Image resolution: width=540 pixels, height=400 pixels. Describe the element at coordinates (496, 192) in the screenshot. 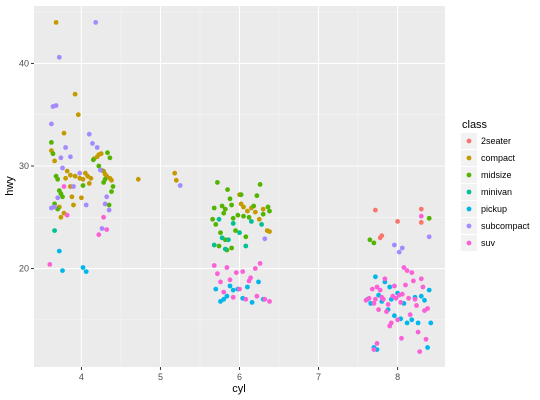

I see `legend-label-minivan: minivan` at that location.